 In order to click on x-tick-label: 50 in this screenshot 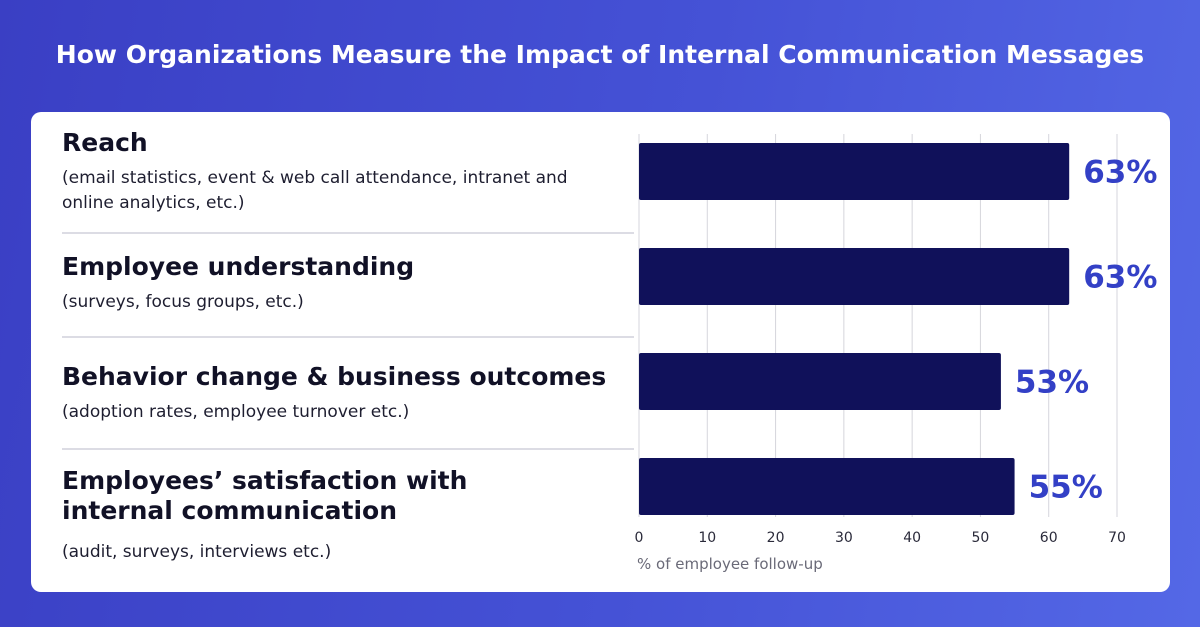, I will do `click(981, 538)`.